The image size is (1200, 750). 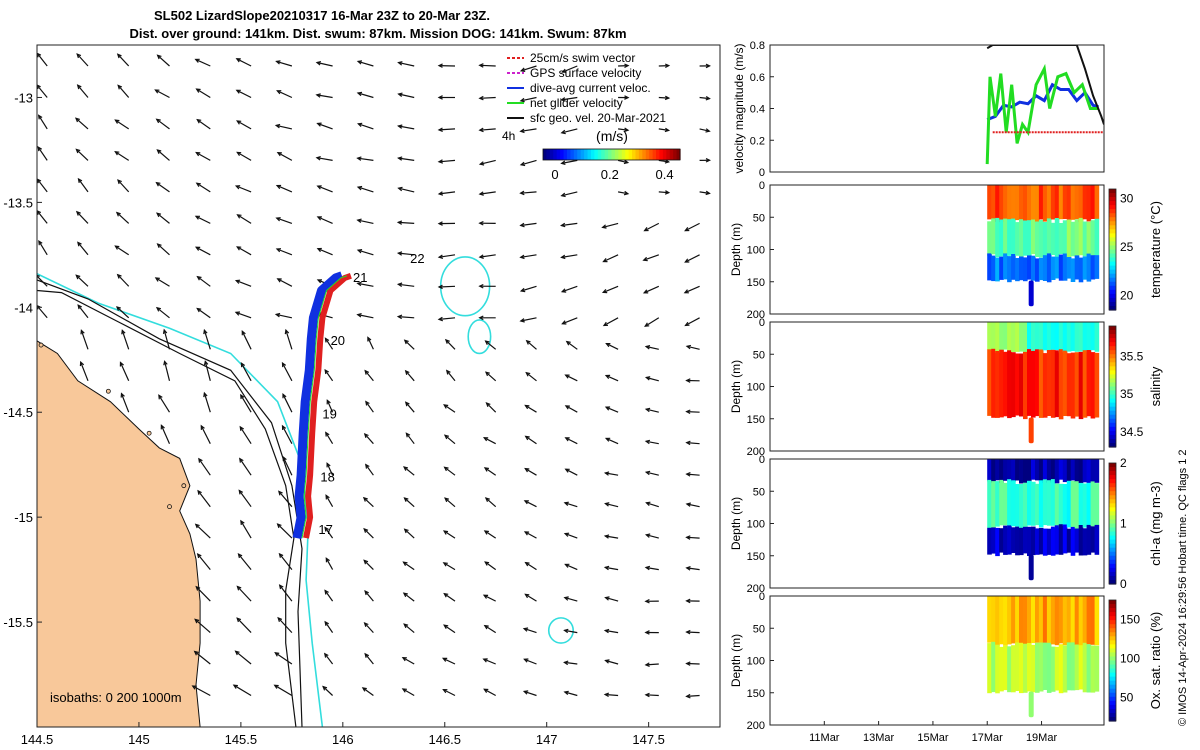 I want to click on temperature-colorbar-frame, so click(x=1112, y=249).